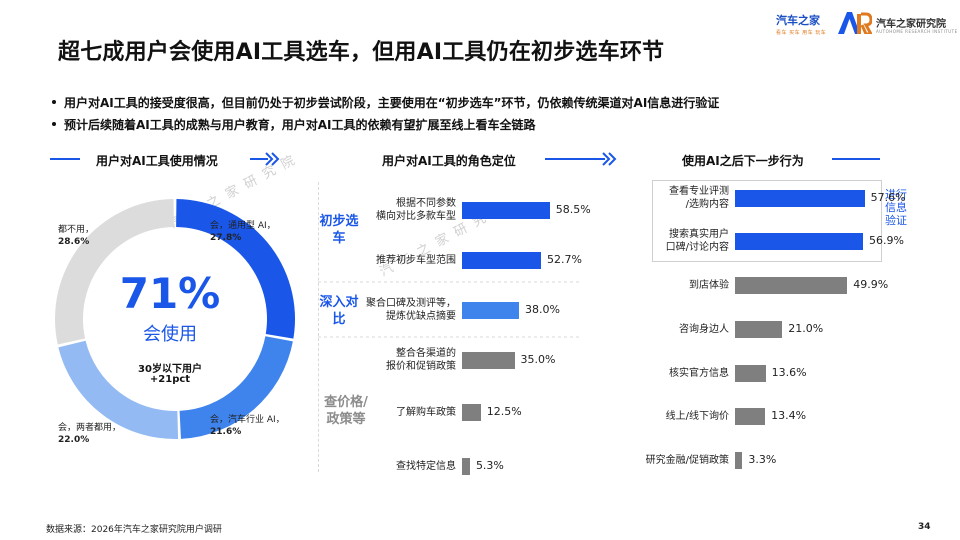  What do you see at coordinates (687, 460) in the screenshot?
I see `next-category-line: 研究金融/促销政策` at bounding box center [687, 460].